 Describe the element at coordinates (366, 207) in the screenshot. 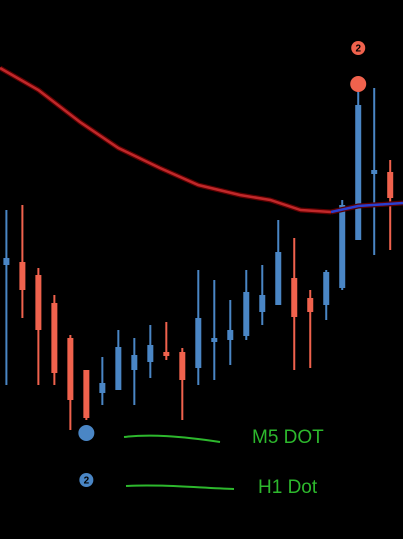

I see `moving-average` at that location.